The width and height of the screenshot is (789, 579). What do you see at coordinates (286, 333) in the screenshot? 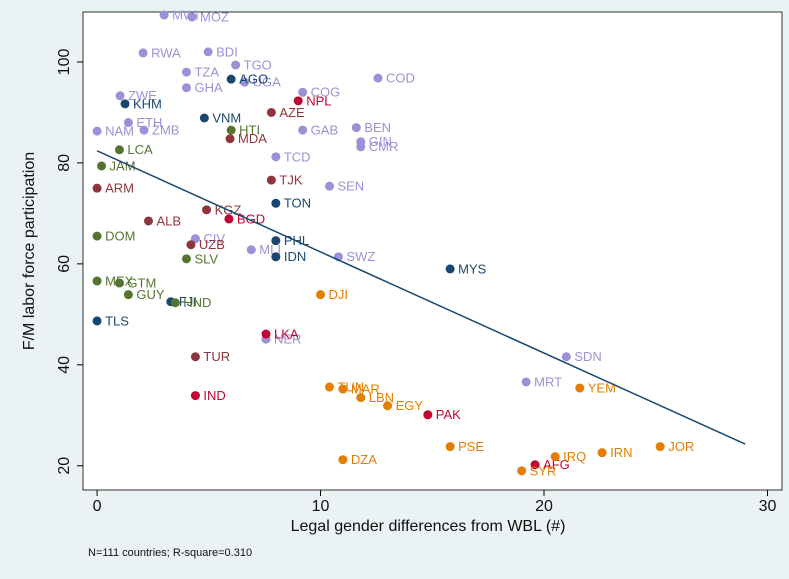
I see `point-label: LKA` at bounding box center [286, 333].